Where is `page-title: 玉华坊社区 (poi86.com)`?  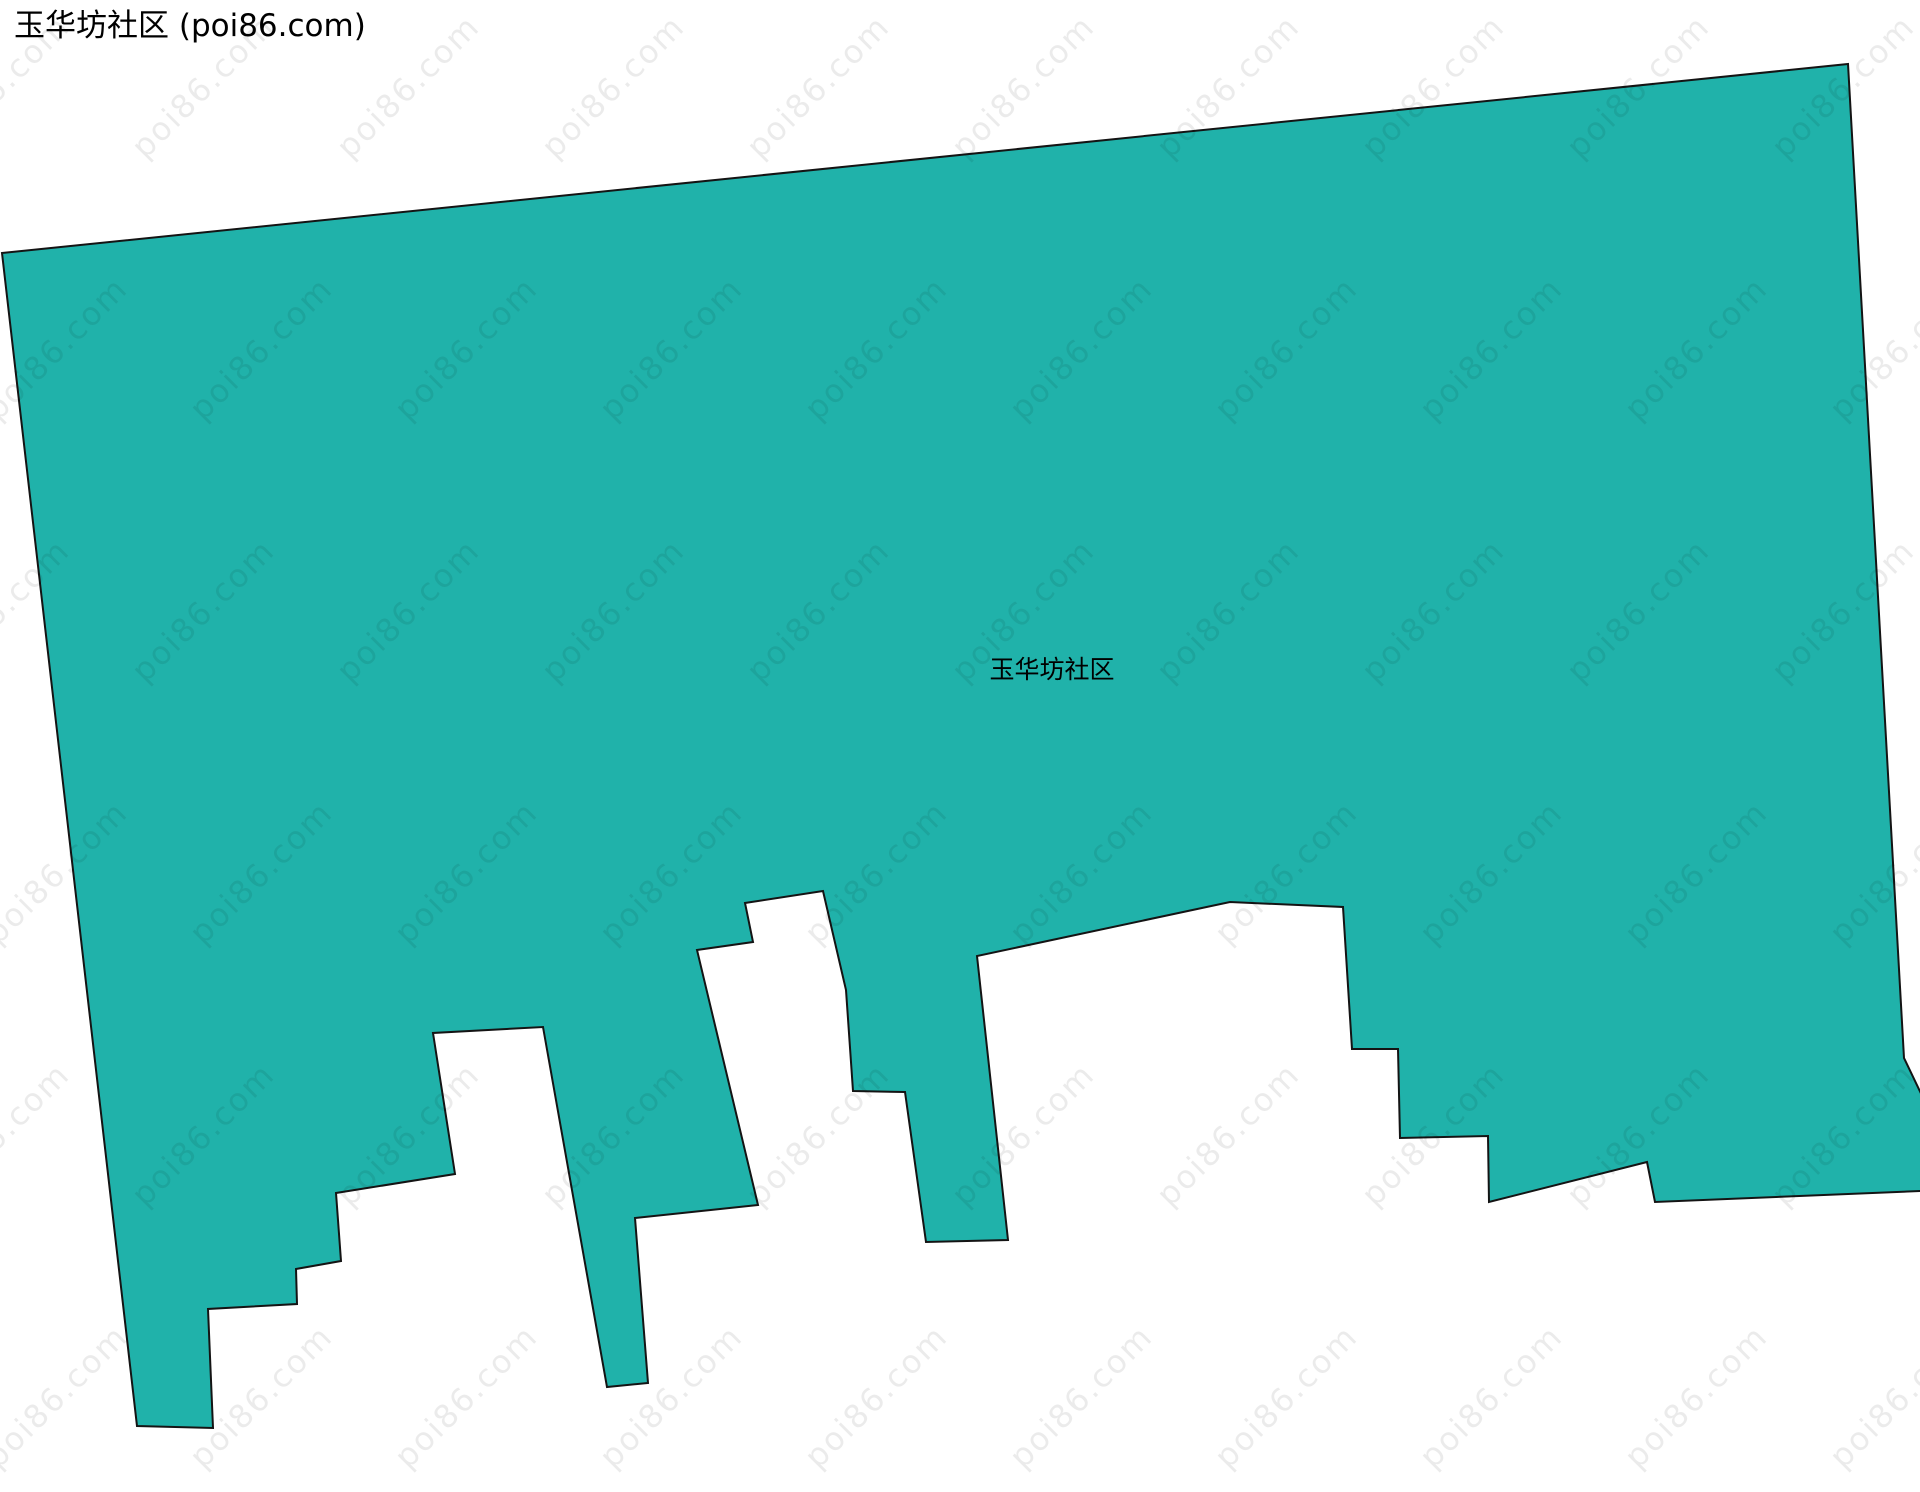 page-title: 玉华坊社区 (poi86.com) is located at coordinates (190, 26).